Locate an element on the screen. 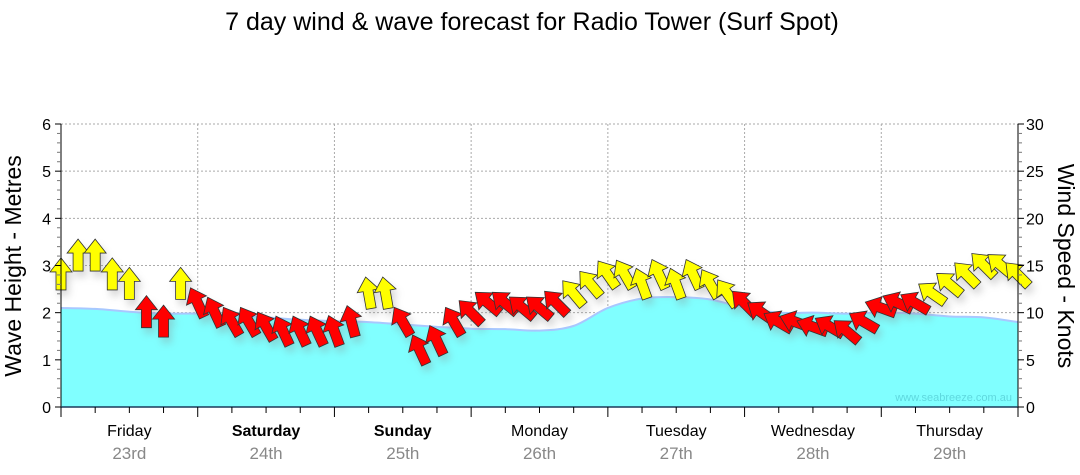  day-label: Monday is located at coordinates (539, 431).